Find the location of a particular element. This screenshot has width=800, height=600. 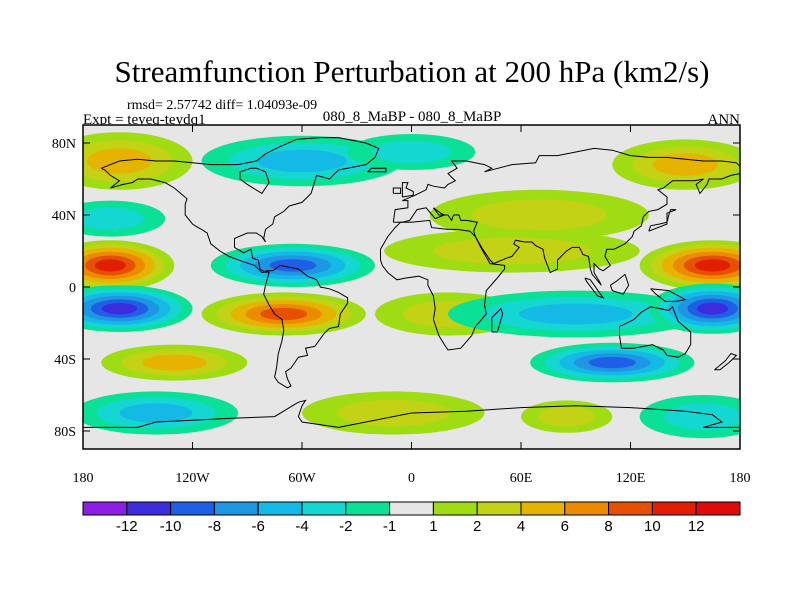

colorbar-label: -4 is located at coordinates (301, 526).